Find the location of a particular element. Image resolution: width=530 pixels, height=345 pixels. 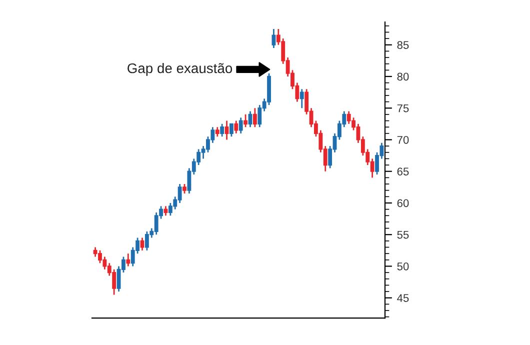

y-tick-label: 45 is located at coordinates (403, 298).